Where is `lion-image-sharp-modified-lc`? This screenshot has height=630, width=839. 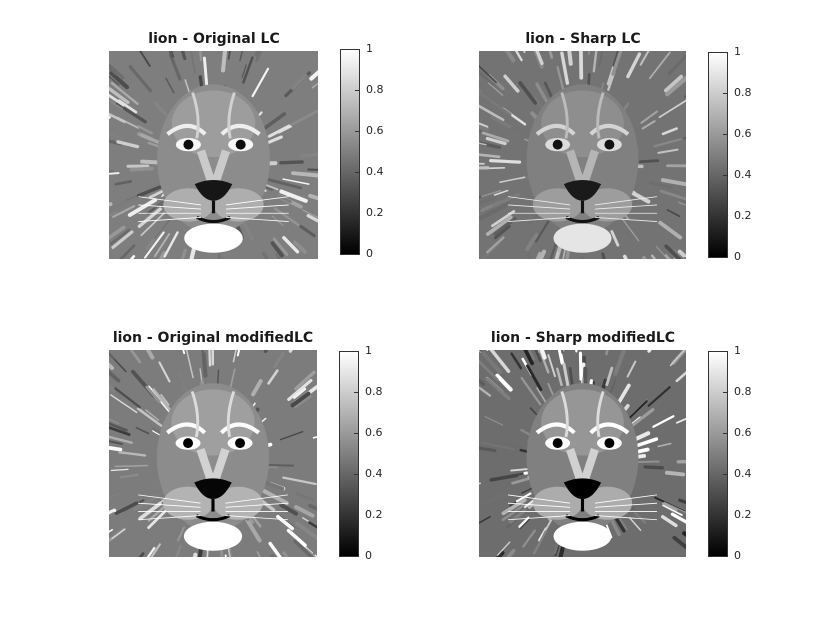 lion-image-sharp-modified-lc is located at coordinates (582, 453).